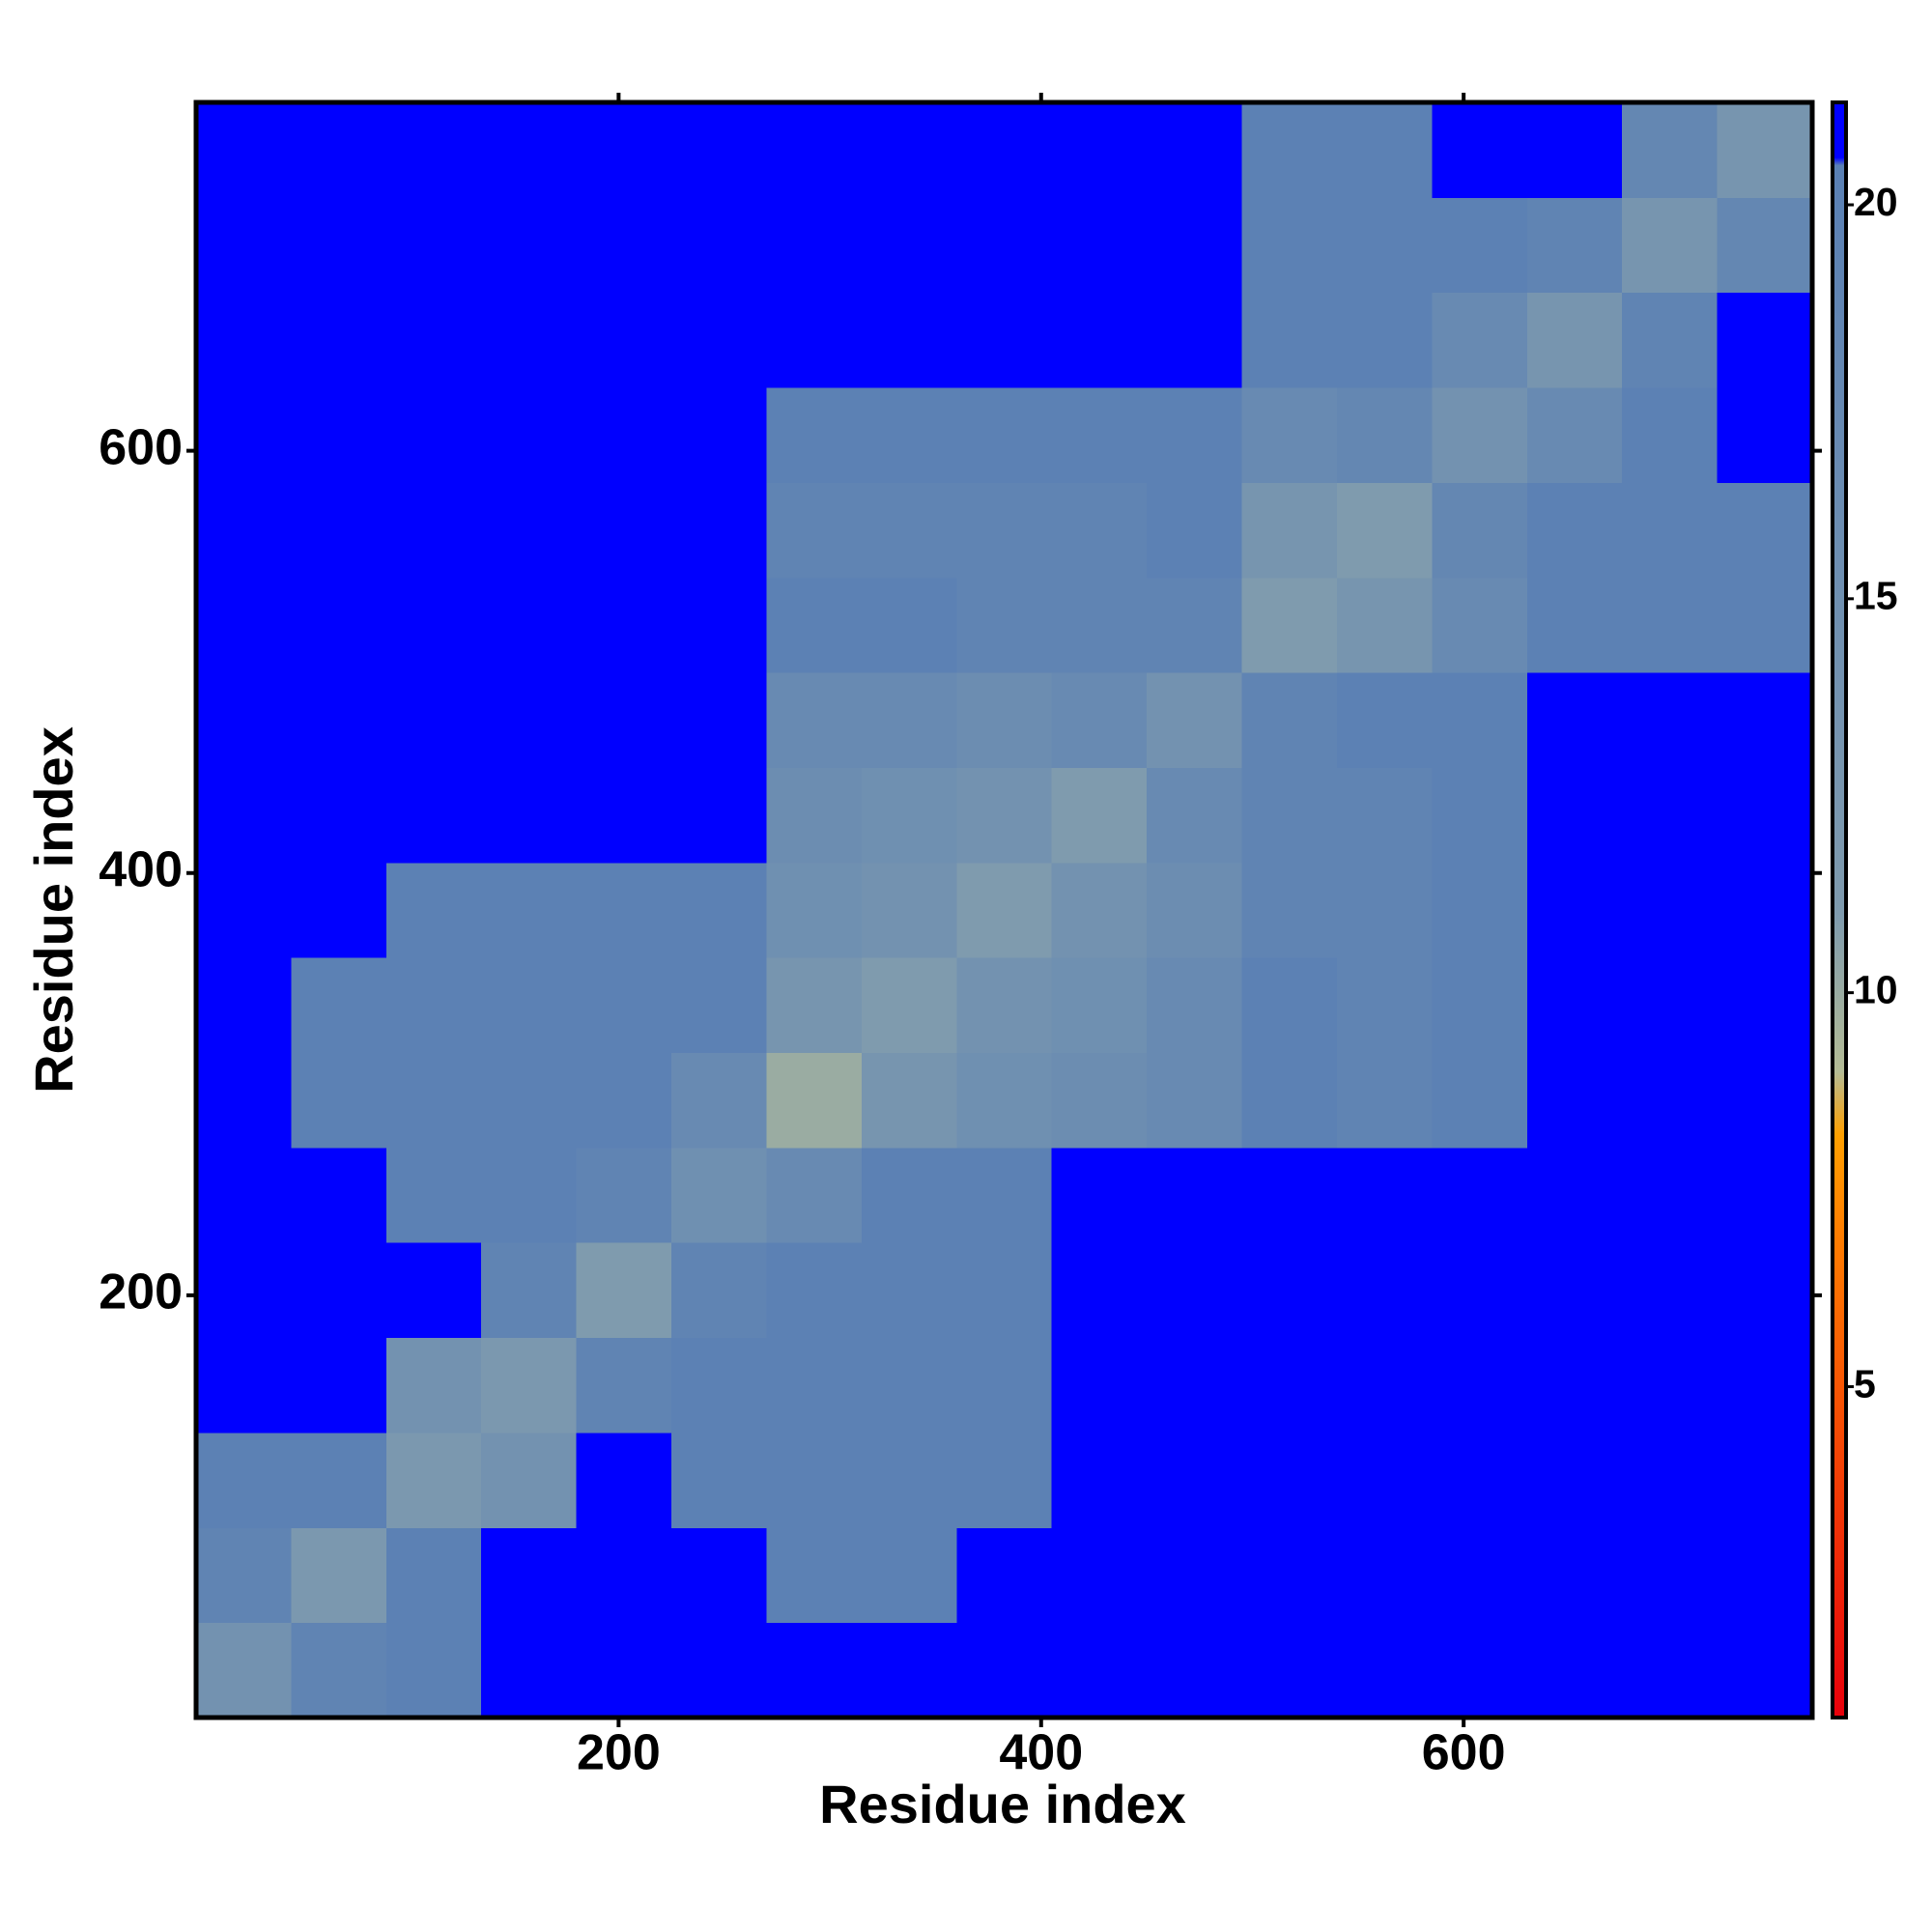 This screenshot has height=1932, width=1932. Describe the element at coordinates (1876, 202) in the screenshot. I see `colorbar-tick-label: 20` at that location.